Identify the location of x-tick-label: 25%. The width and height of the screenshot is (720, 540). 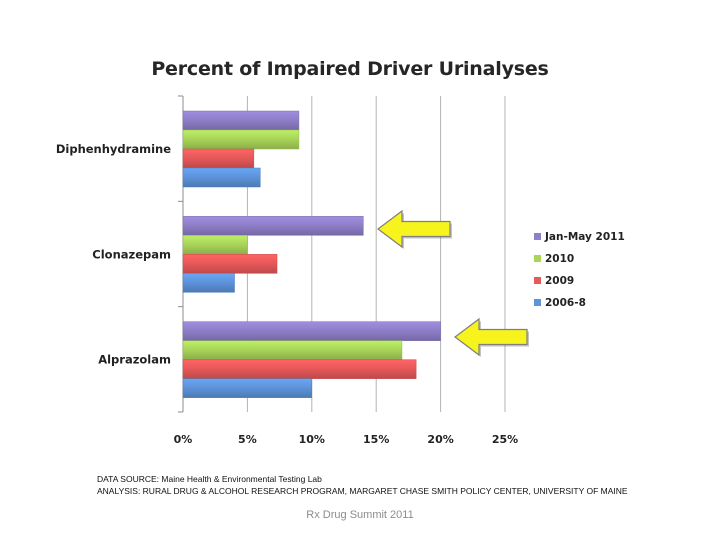
(505, 439).